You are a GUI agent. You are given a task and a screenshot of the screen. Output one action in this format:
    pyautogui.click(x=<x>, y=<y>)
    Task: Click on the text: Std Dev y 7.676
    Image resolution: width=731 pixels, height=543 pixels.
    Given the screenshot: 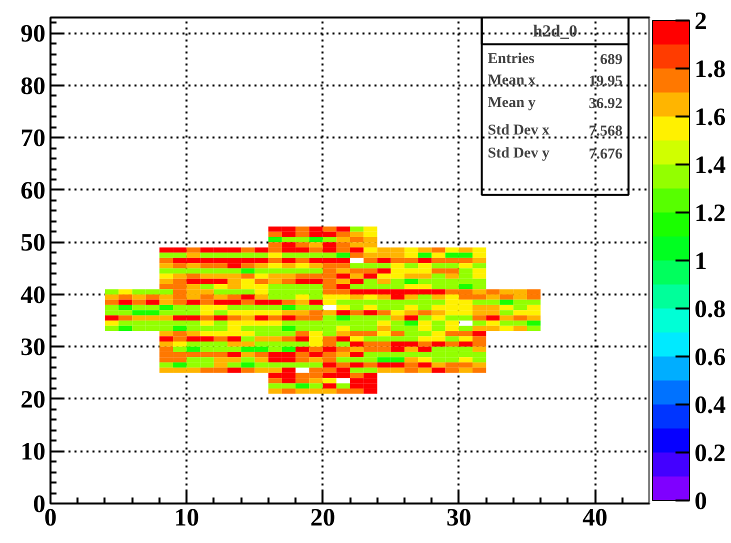 What is the action you would take?
    pyautogui.click(x=555, y=154)
    